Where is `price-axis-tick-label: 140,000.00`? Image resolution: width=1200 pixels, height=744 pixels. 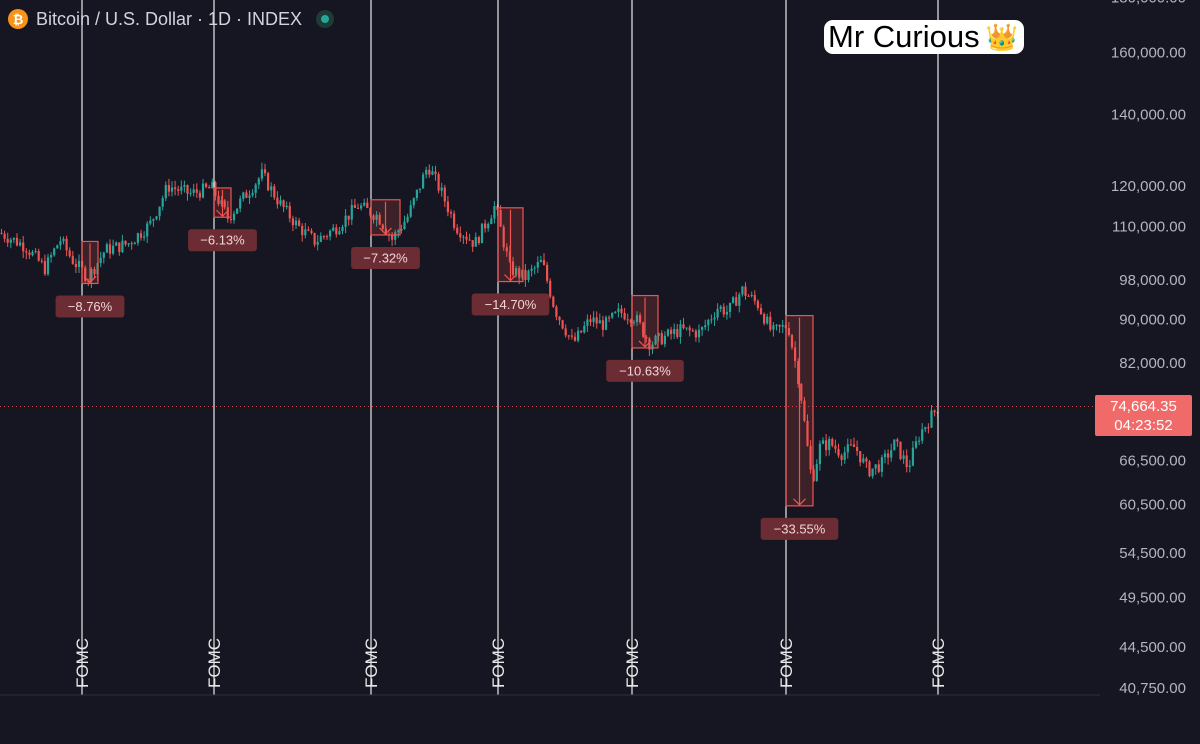 price-axis-tick-label: 140,000.00 is located at coordinates (1148, 114).